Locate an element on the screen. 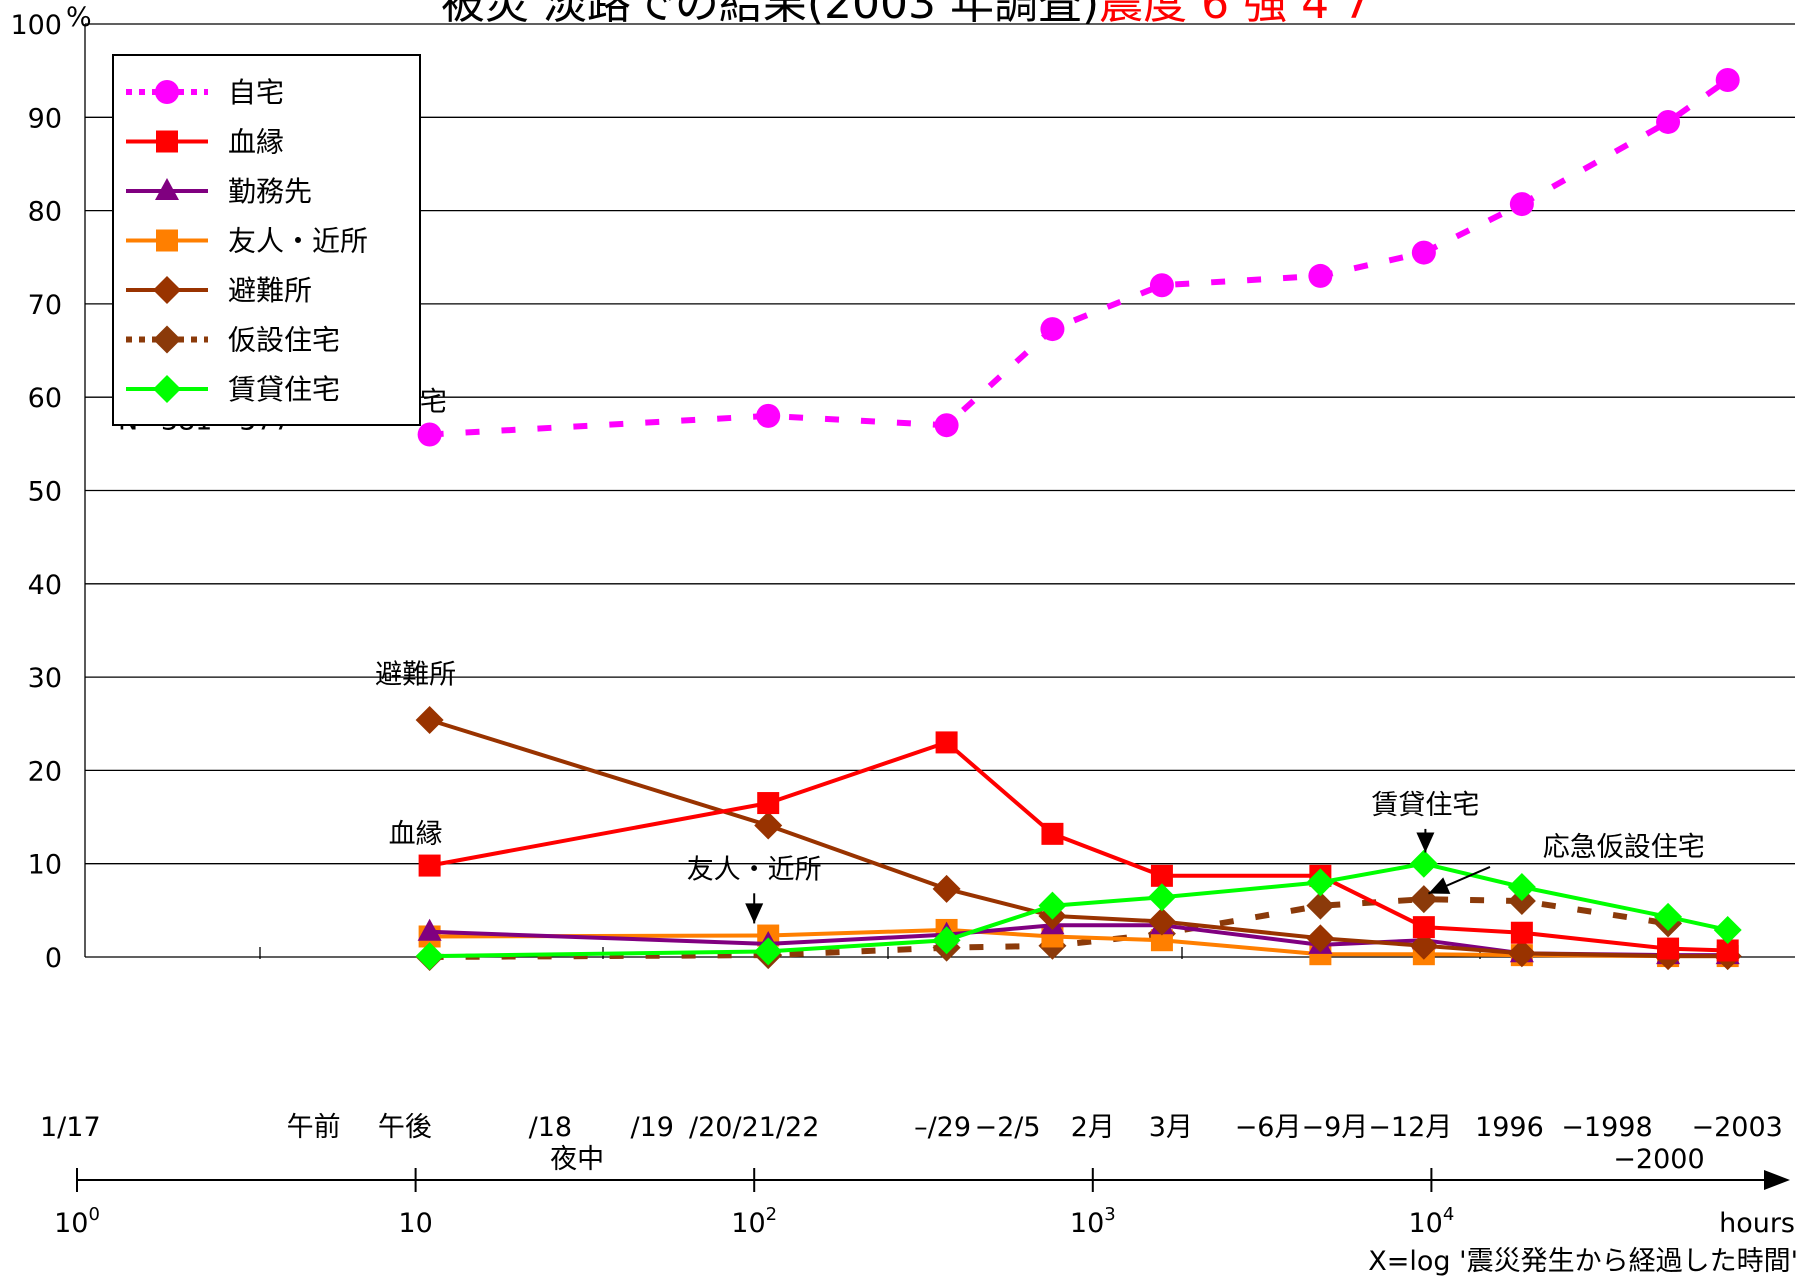  legend-label: 勤務先 is located at coordinates (270, 191).